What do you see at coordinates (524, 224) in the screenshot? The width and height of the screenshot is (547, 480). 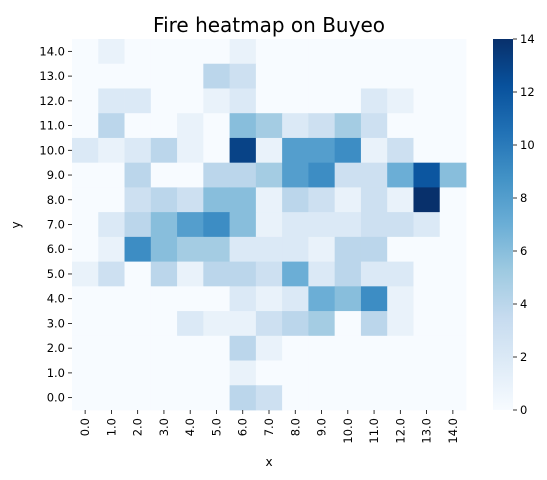 I see `colorbar-ticks: 0 2 4 6 8 10 12 14` at bounding box center [524, 224].